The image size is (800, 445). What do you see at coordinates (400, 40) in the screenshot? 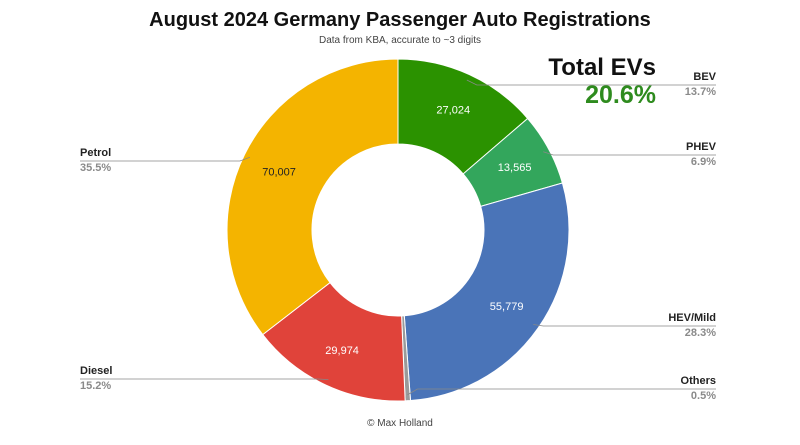
I see `chart-subtitle: Data from KBA, accurate to ~3 digits` at bounding box center [400, 40].